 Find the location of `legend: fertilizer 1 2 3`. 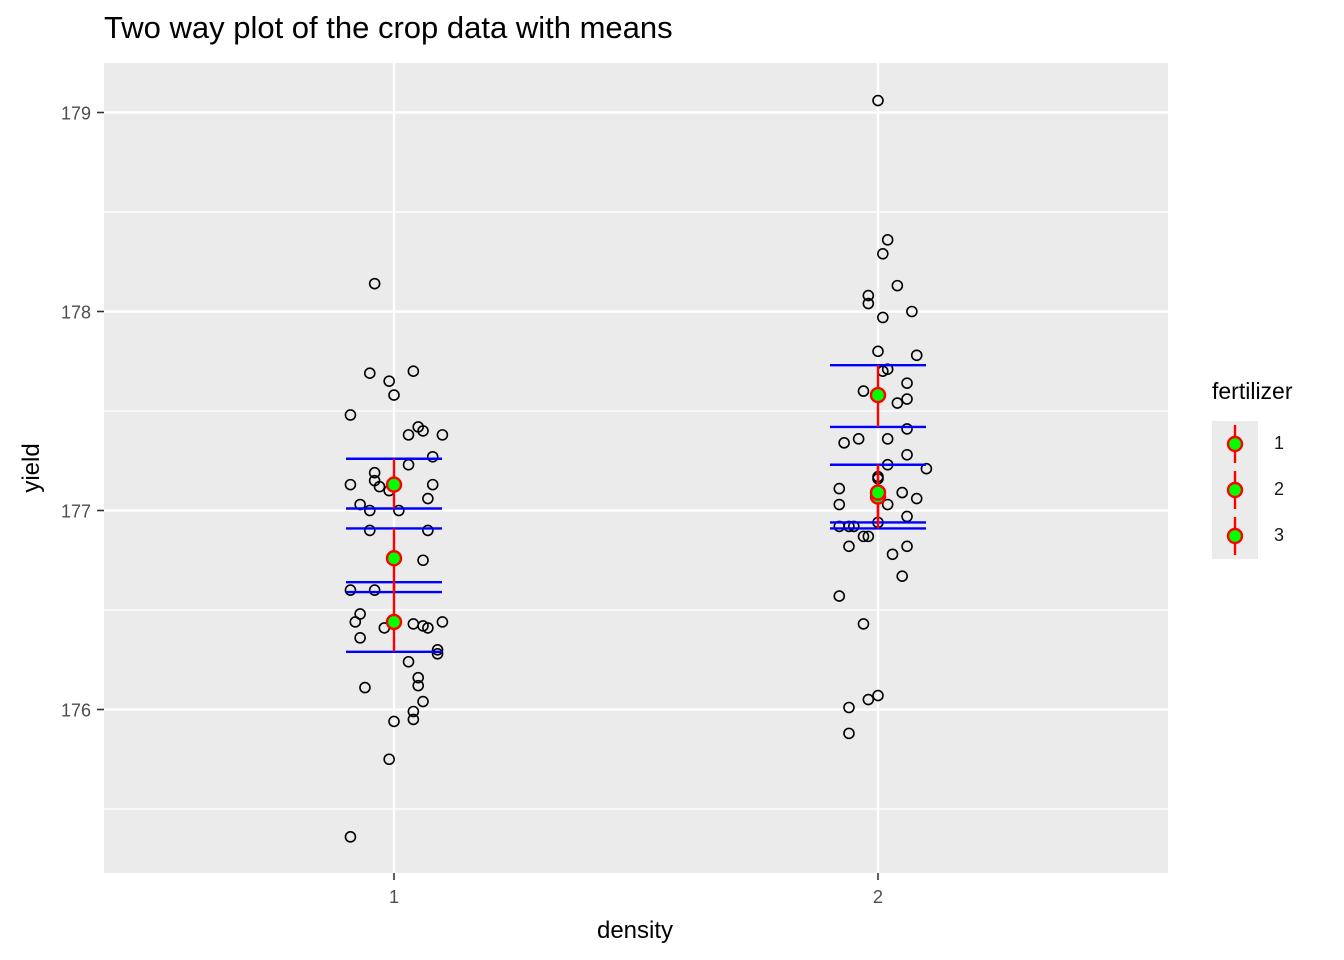

legend: fertilizer 1 2 3 is located at coordinates (1272, 473).